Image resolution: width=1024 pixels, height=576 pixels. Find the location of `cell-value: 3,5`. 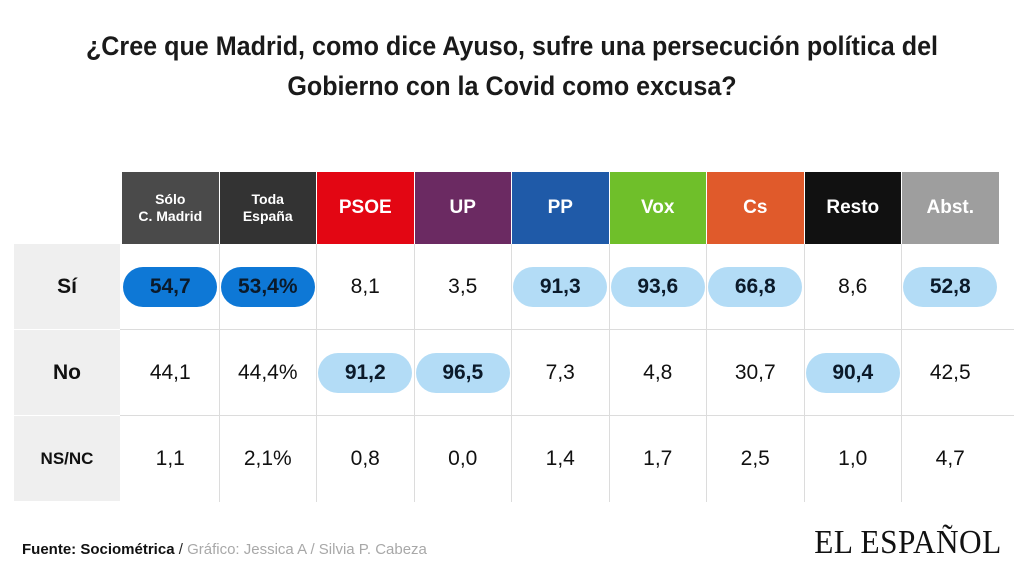

cell-value: 3,5 is located at coordinates (463, 286).